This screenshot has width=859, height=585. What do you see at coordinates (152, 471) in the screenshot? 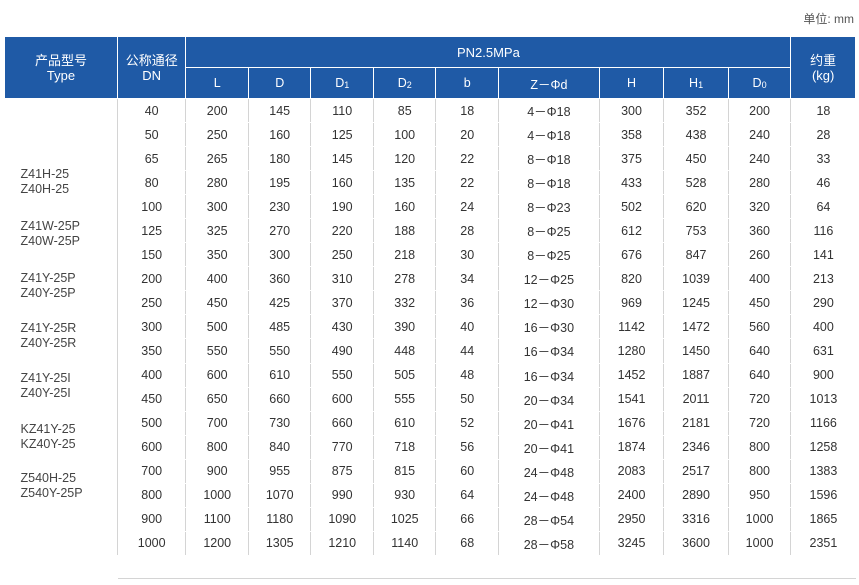
I see `table-cell: 700` at bounding box center [152, 471].